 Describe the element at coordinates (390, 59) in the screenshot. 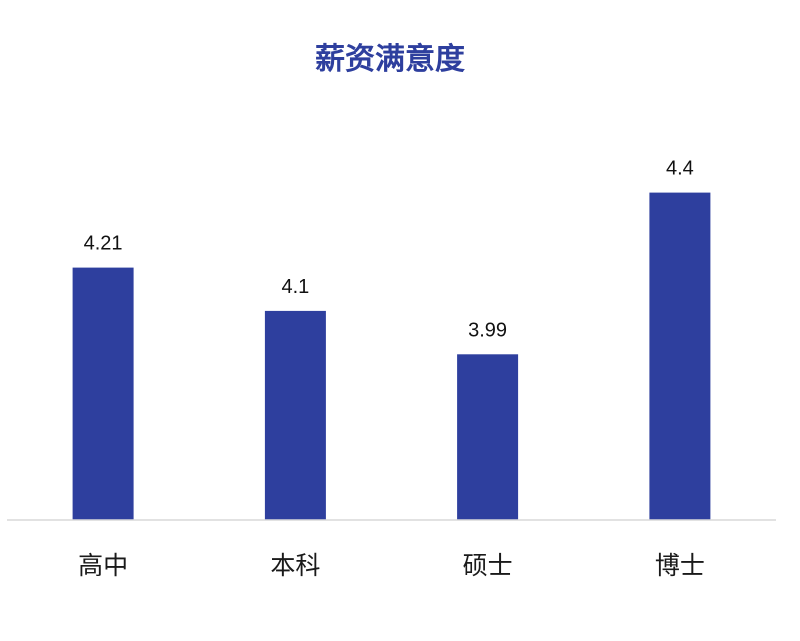

I see `chart-title: 薪资满意度` at that location.